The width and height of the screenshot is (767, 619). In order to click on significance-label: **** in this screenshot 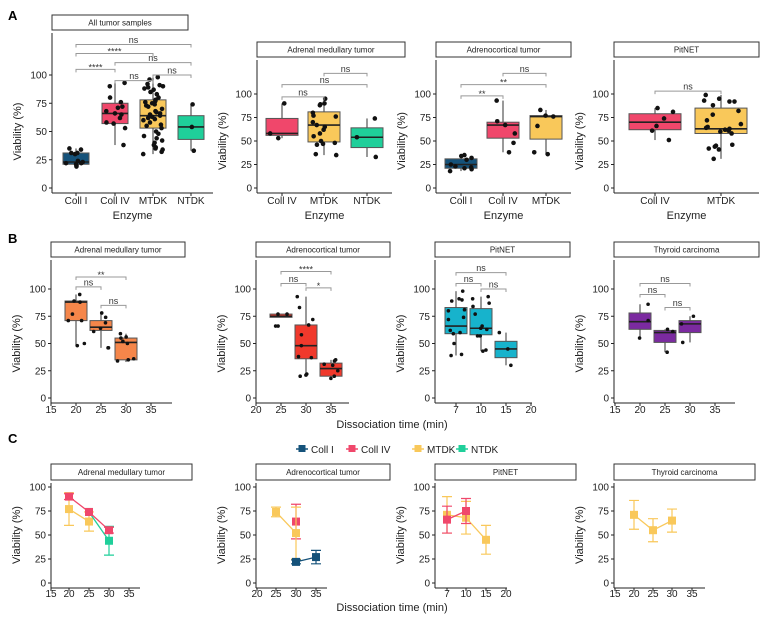, I will do `click(306, 270)`.